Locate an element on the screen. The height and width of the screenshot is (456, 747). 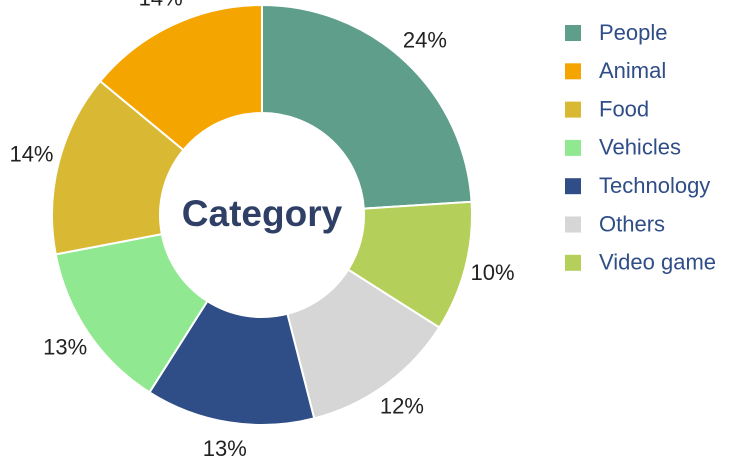
legend-label: Others is located at coordinates (632, 223).